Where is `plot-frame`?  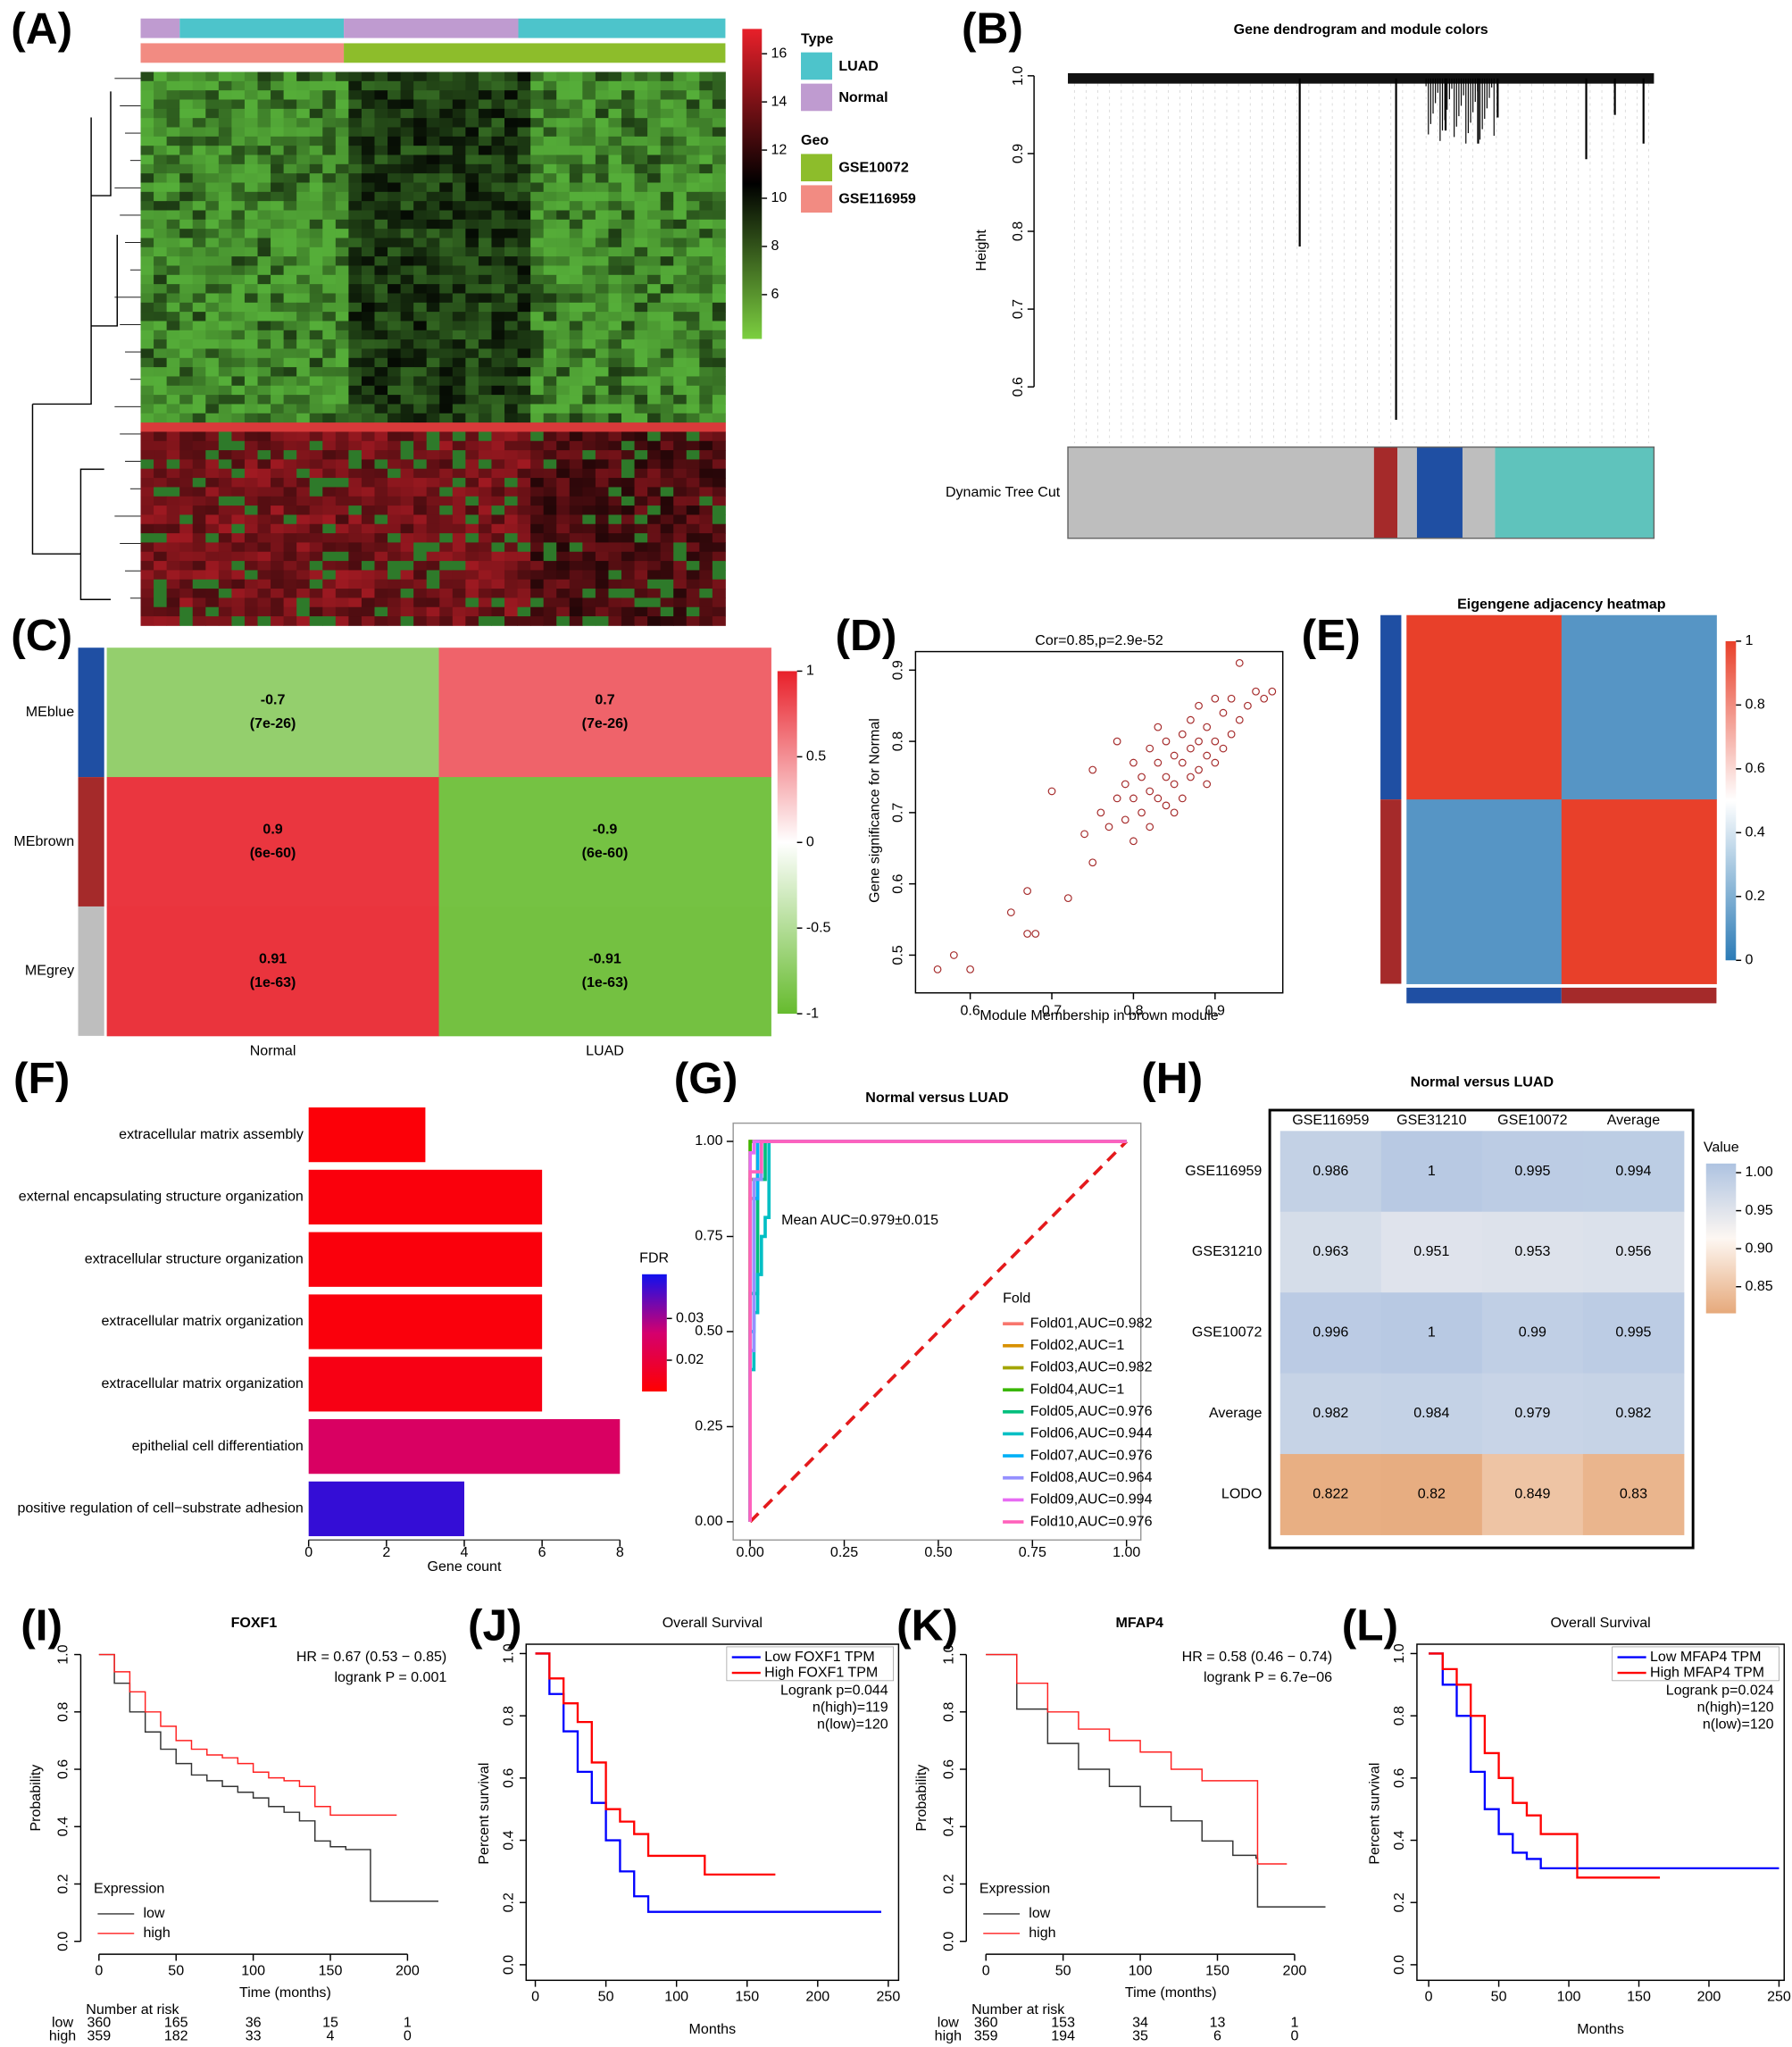 plot-frame is located at coordinates (1099, 822).